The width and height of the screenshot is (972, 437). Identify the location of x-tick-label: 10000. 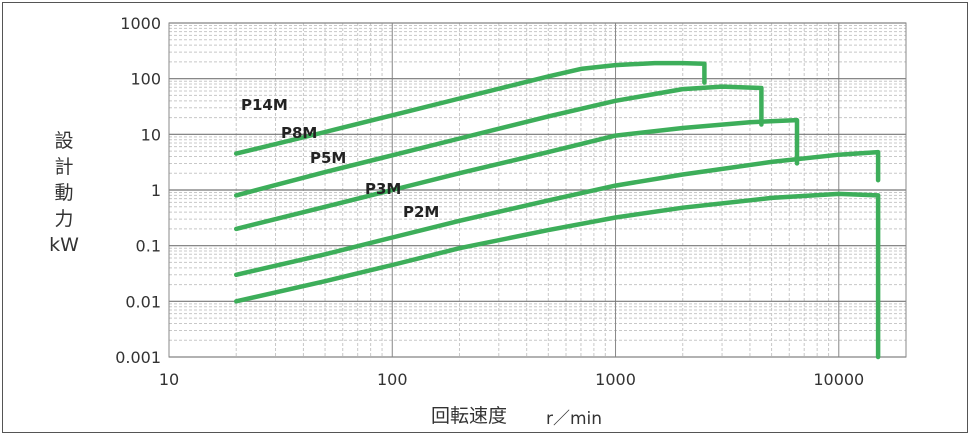
(838, 379).